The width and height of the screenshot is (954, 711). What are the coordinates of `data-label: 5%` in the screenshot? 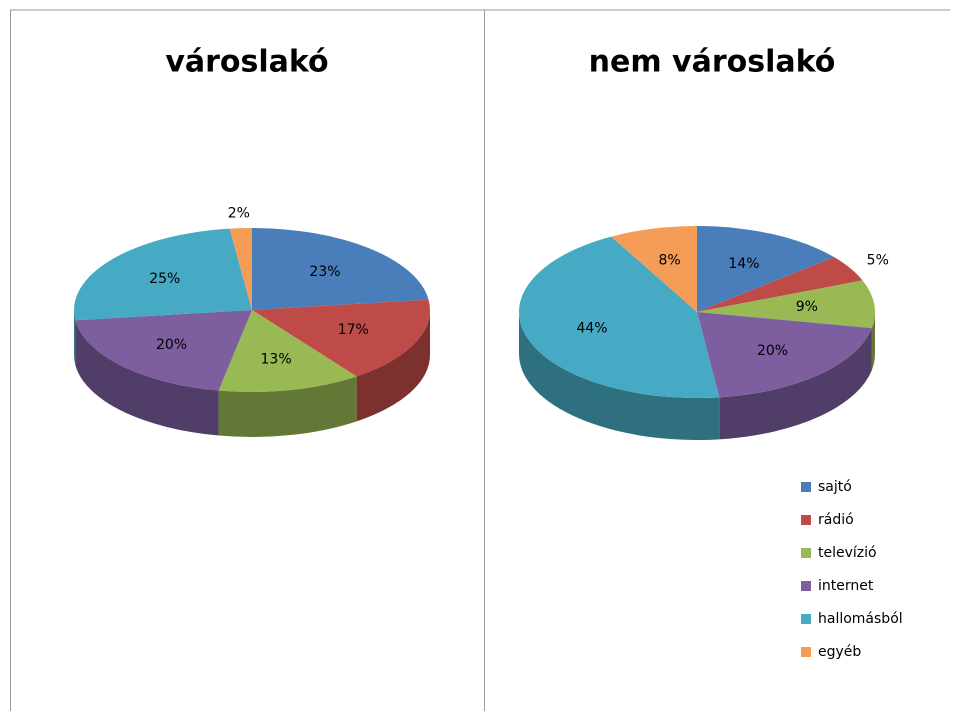 It's located at (878, 260).